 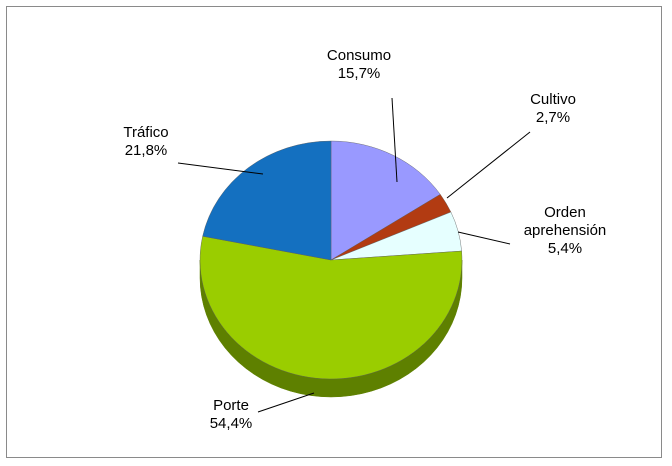 I want to click on data-label-tráfico: Tráfico 21,8%, so click(x=145, y=141).